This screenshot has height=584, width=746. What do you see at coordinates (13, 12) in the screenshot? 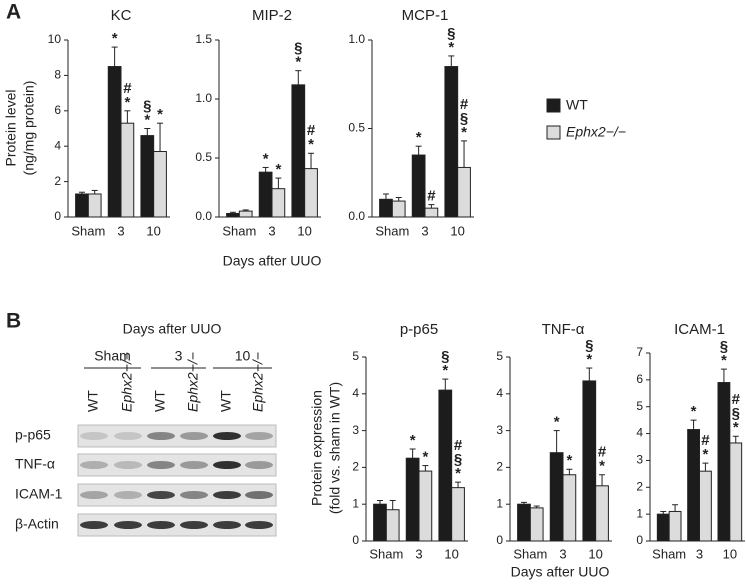
I see `panel-label: A` at bounding box center [13, 12].